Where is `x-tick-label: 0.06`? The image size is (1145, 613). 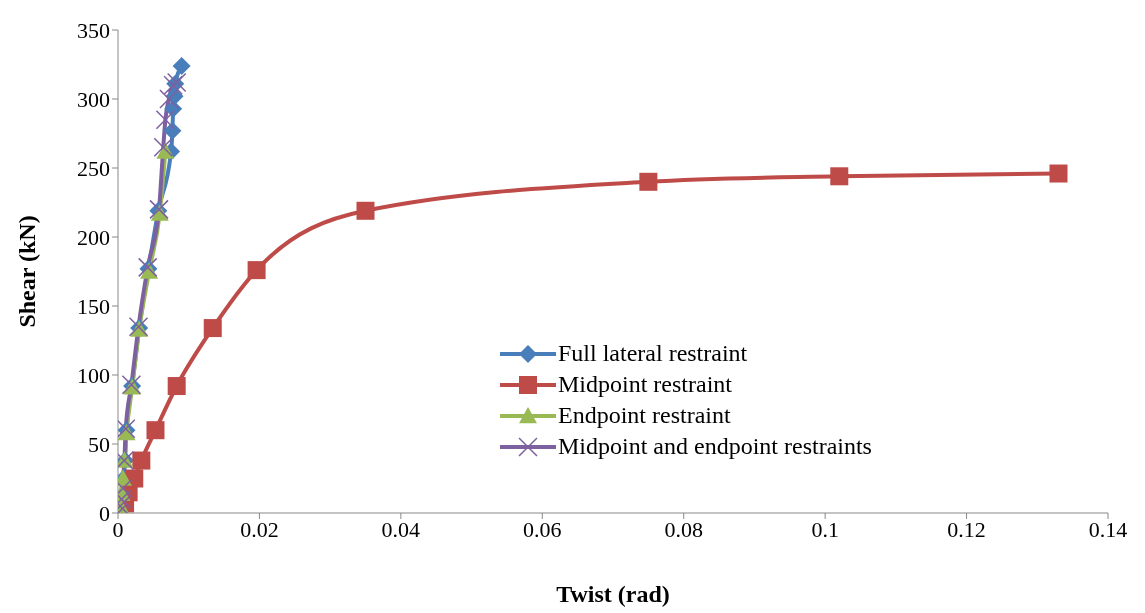
x-tick-label: 0.06 is located at coordinates (542, 529).